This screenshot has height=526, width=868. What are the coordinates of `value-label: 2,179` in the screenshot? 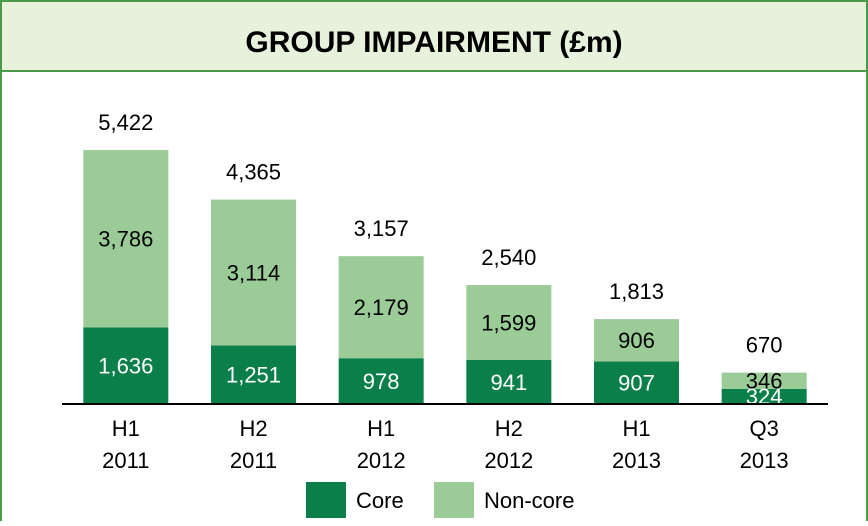 It's located at (381, 307).